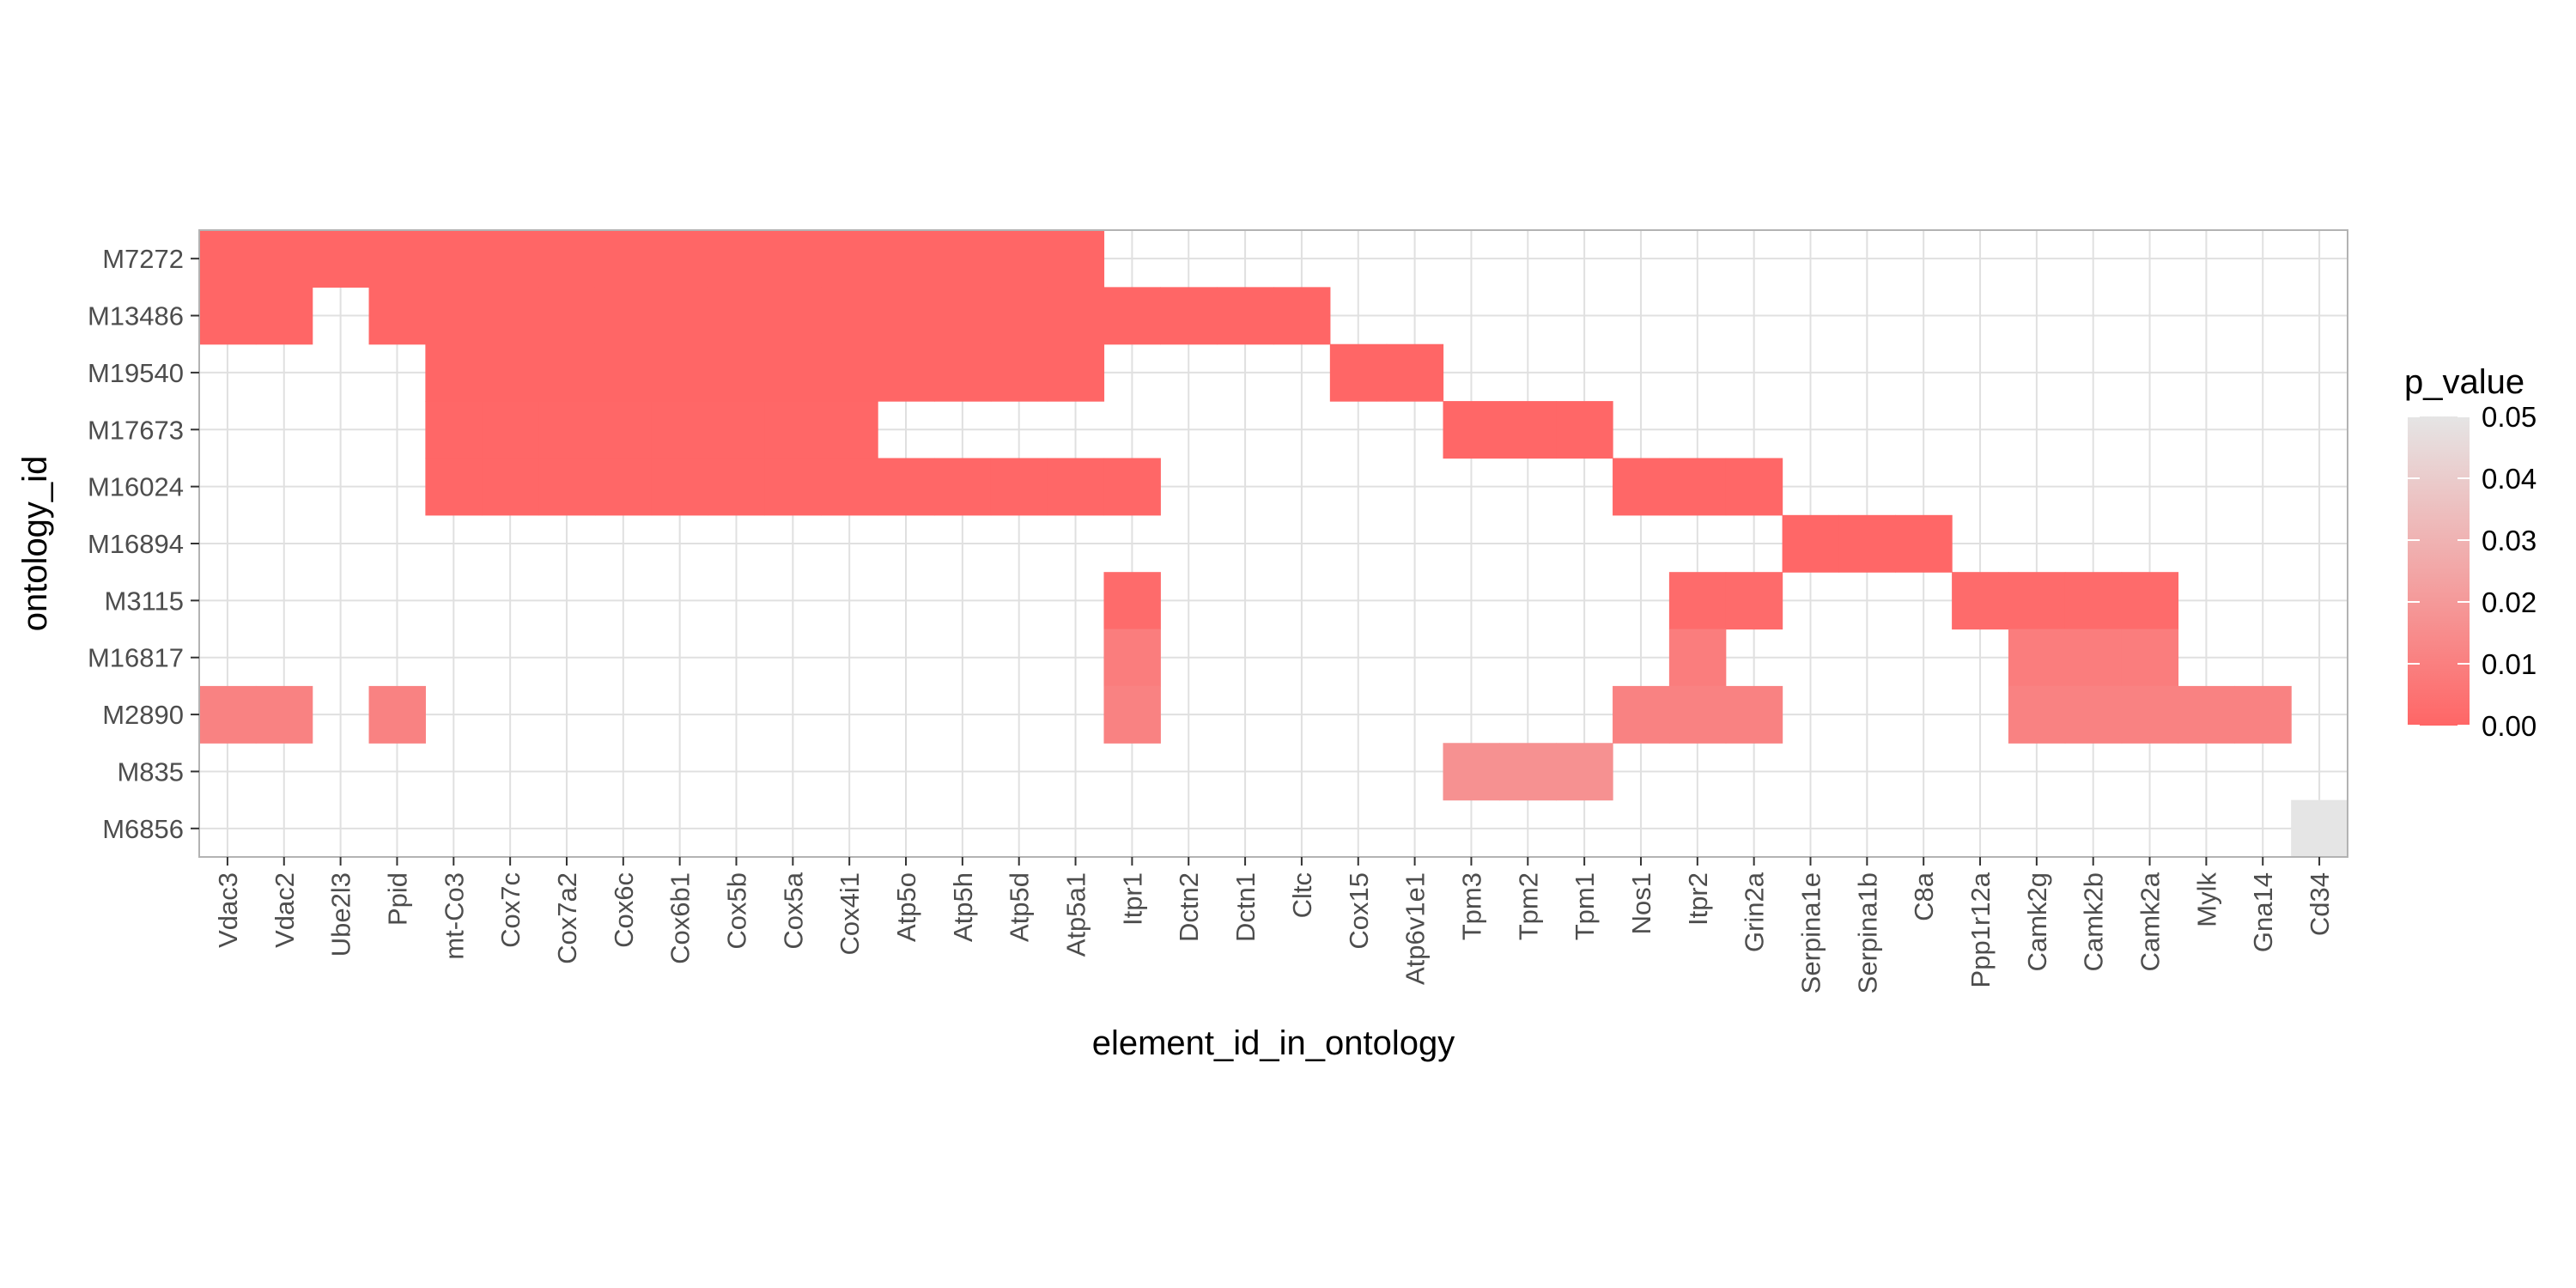 The image size is (2576, 1288). What do you see at coordinates (680, 918) in the screenshot?
I see `x-tick-label: Cox6b1` at bounding box center [680, 918].